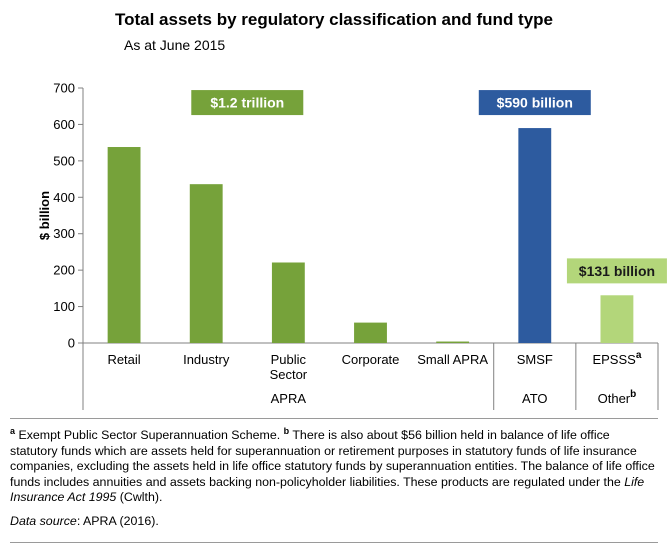 Image resolution: width=668 pixels, height=550 pixels. What do you see at coordinates (452, 359) in the screenshot?
I see `x-tick-label: Small APRA` at bounding box center [452, 359].